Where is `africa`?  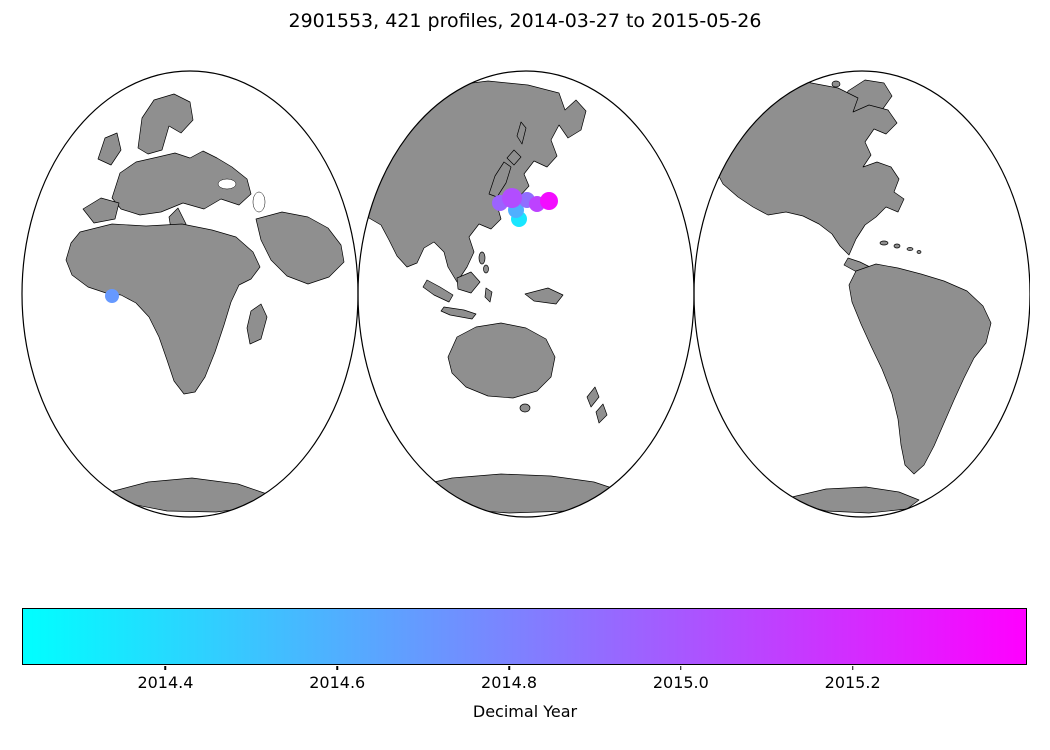
africa is located at coordinates (163, 309).